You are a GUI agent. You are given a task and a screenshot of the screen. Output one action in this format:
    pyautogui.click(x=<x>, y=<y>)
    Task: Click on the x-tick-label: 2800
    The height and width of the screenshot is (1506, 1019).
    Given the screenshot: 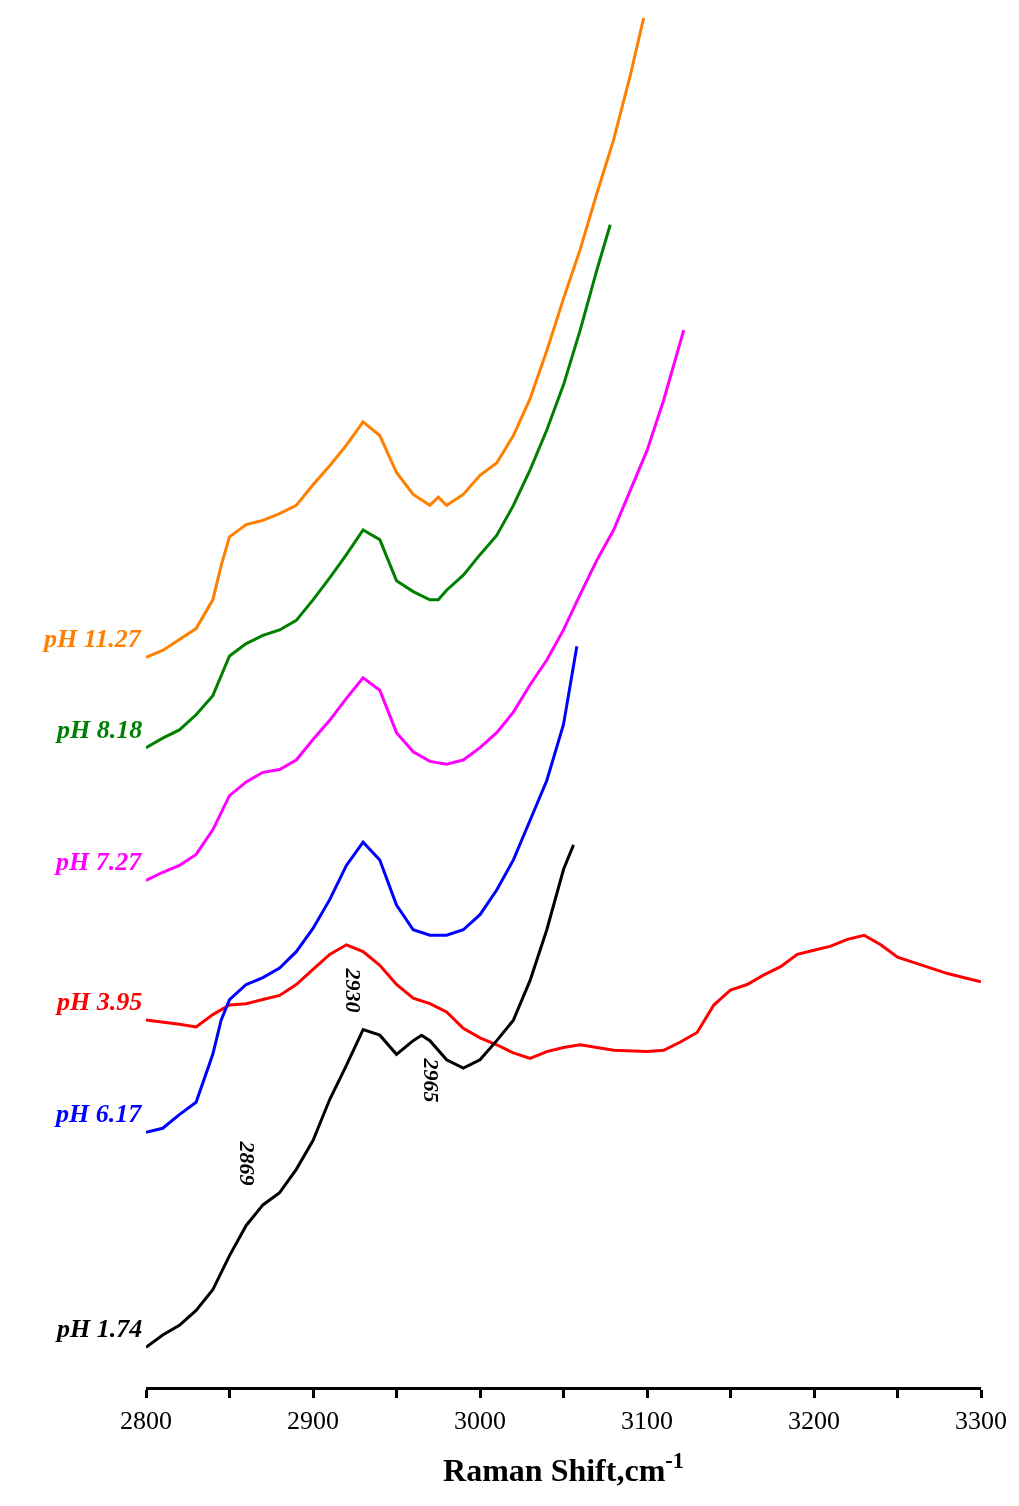 What is the action you would take?
    pyautogui.click(x=146, y=1421)
    